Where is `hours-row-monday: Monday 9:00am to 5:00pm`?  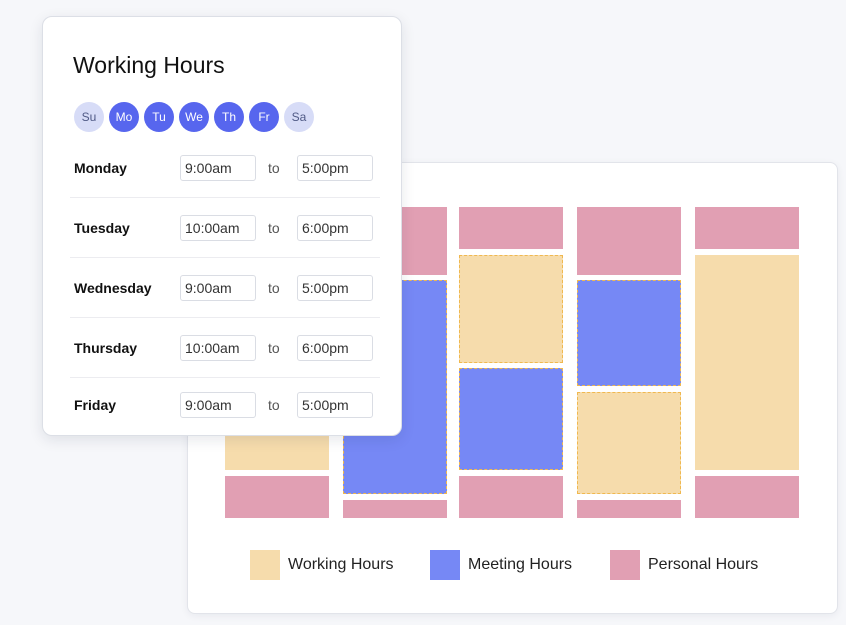
hours-row-monday: Monday 9:00am to 5:00pm is located at coordinates (225, 168).